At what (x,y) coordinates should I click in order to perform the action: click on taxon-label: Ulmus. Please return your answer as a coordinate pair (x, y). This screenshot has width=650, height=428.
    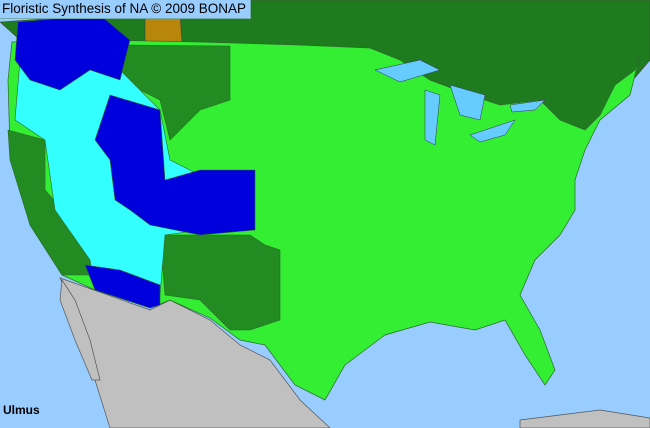
    Looking at the image, I should click on (21, 410).